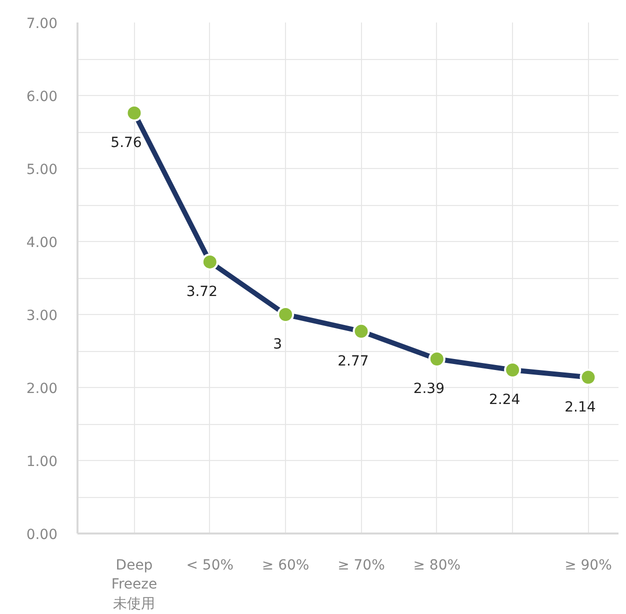  I want to click on x-tick-label: ≥ 70%, so click(361, 566).